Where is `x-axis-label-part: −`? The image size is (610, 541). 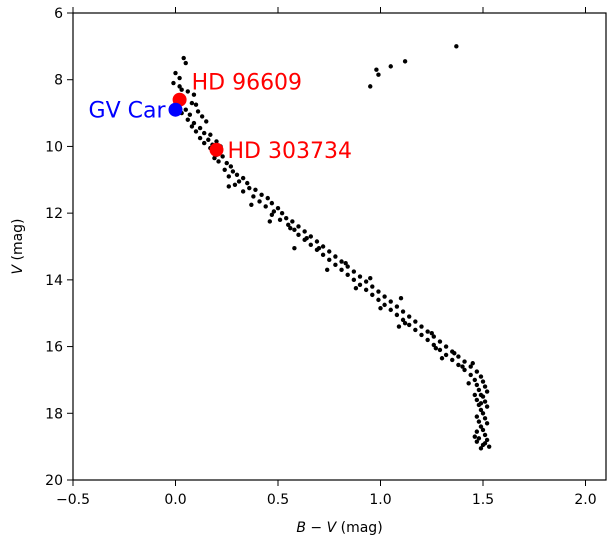
x-axis-label-part: − is located at coordinates (316, 528).